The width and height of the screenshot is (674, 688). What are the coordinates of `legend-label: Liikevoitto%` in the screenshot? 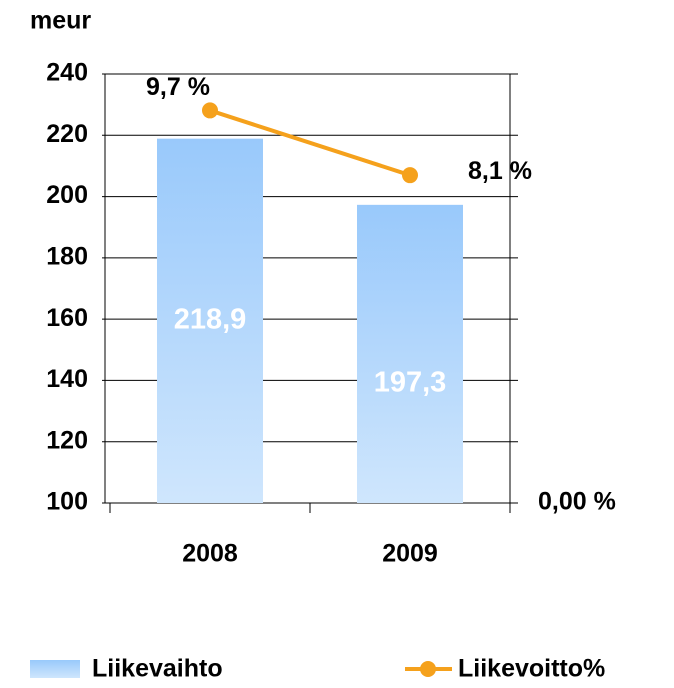 It's located at (531, 669).